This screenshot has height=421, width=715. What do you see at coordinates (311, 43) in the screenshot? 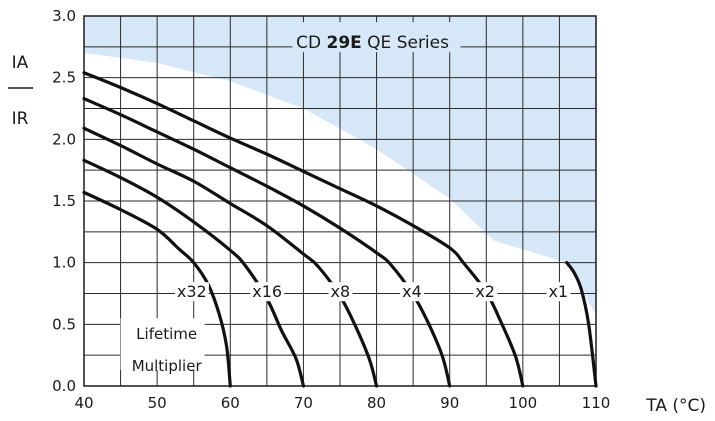
I see `chart-title-prefix: CD` at bounding box center [311, 43].